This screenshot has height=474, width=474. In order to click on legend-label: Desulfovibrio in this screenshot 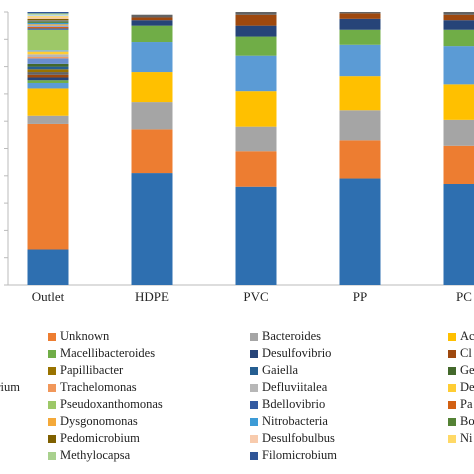, I will do `click(296, 353)`.